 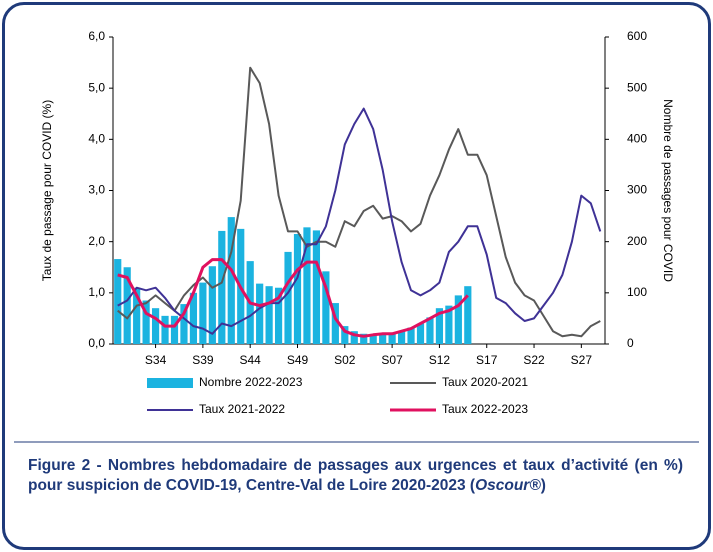 What do you see at coordinates (637, 36) in the screenshot?
I see `y2-tick-label: 600` at bounding box center [637, 36].